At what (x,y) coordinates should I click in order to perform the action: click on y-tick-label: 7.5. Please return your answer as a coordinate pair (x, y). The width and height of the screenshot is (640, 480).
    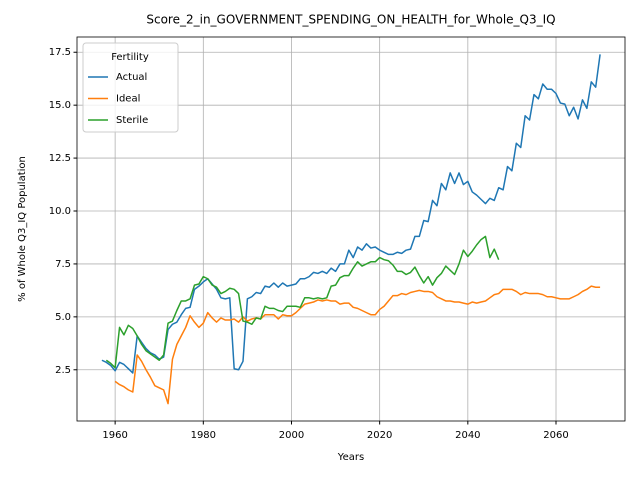
    Looking at the image, I should click on (63, 264).